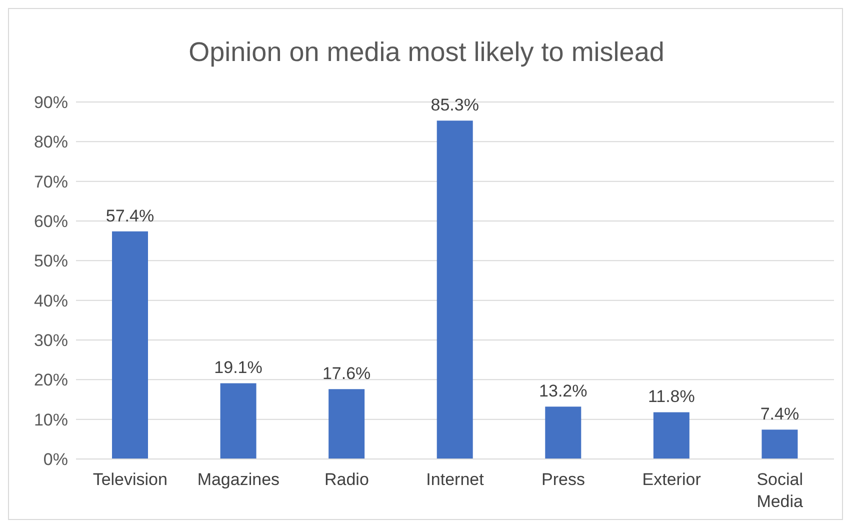 The image size is (851, 528). What do you see at coordinates (671, 396) in the screenshot?
I see `data-label: 11.8%` at bounding box center [671, 396].